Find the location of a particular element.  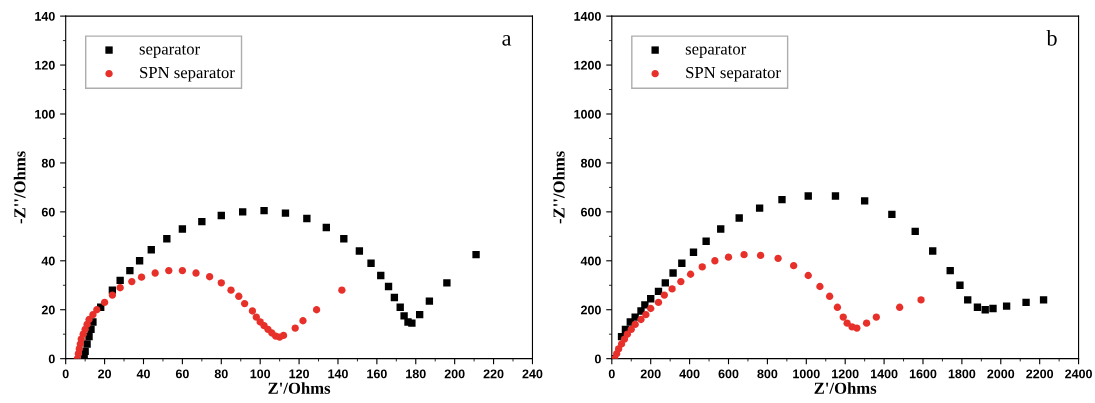

annotation: b is located at coordinates (1051, 38).